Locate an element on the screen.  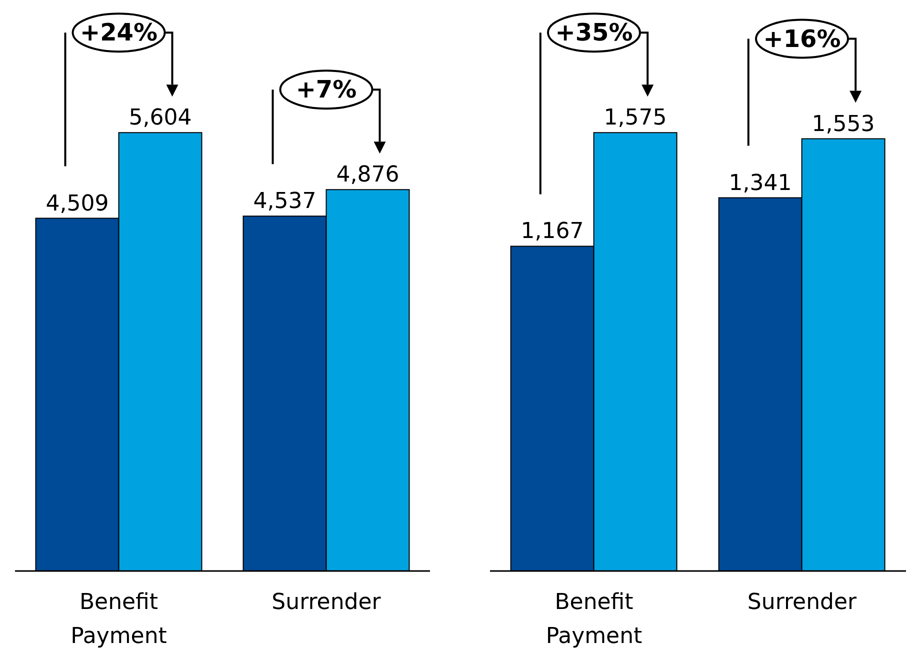
text: +24% is located at coordinates (119, 32).